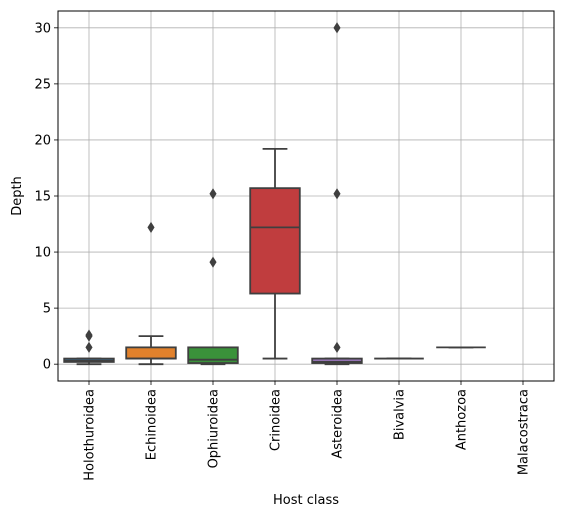 The height and width of the screenshot is (517, 563). What do you see at coordinates (213, 277) in the screenshot?
I see `box-ophiuroidea` at bounding box center [213, 277].